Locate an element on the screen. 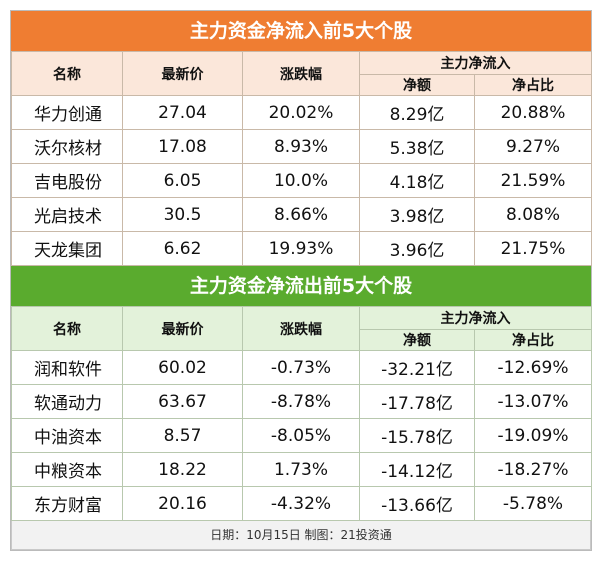 The height and width of the screenshot is (569, 600). table-row: 光启技术 30.5 8.66% 3.98亿 8.08% is located at coordinates (301, 214).